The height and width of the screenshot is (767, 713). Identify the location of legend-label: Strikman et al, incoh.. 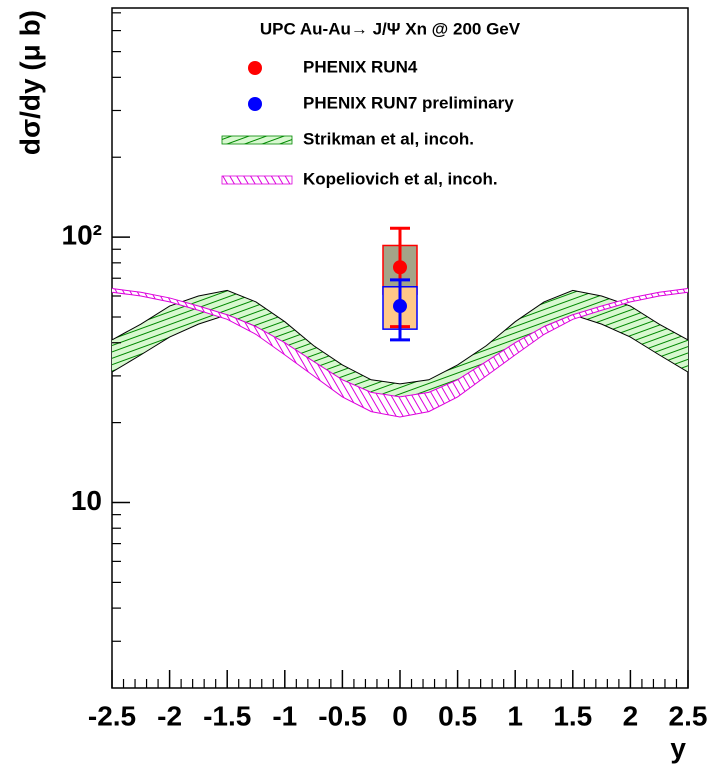
(388, 138).